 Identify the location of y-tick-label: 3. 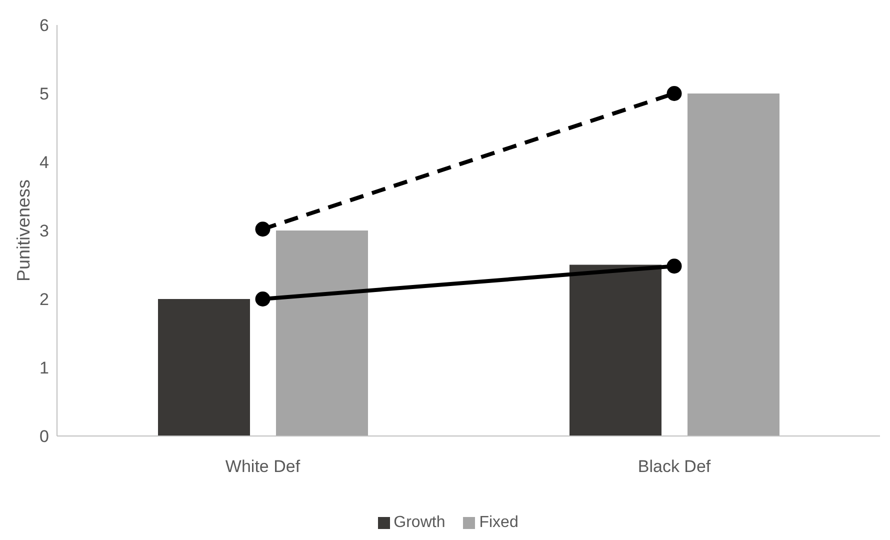
(44, 231).